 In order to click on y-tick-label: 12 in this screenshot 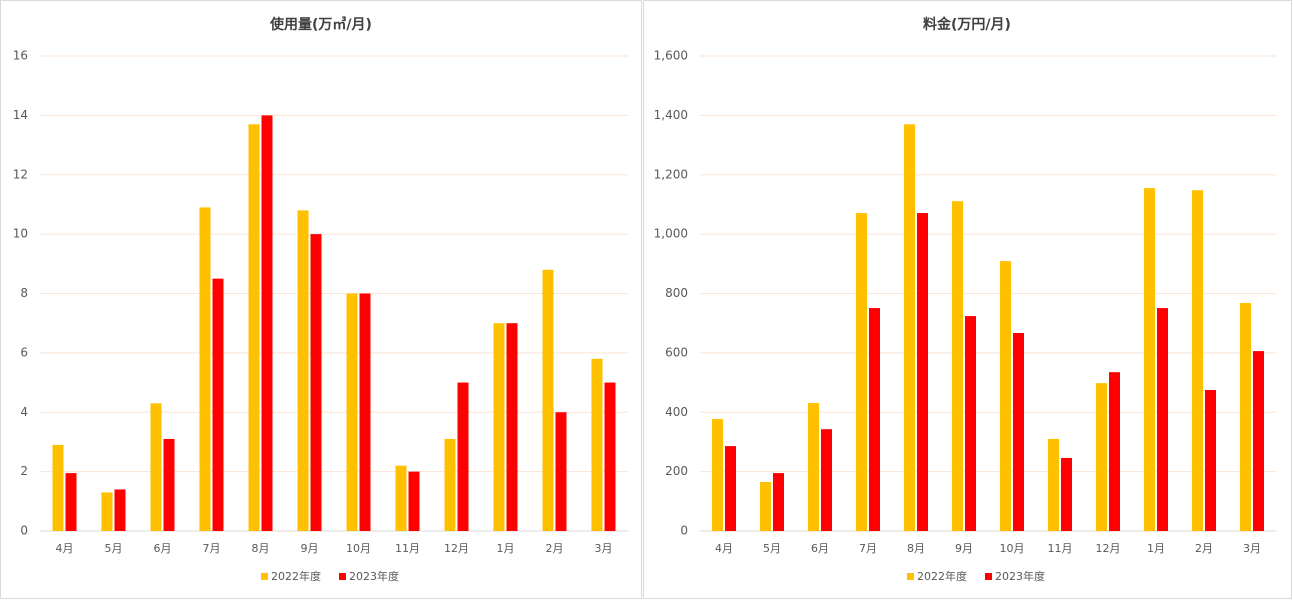, I will do `click(20, 174)`.